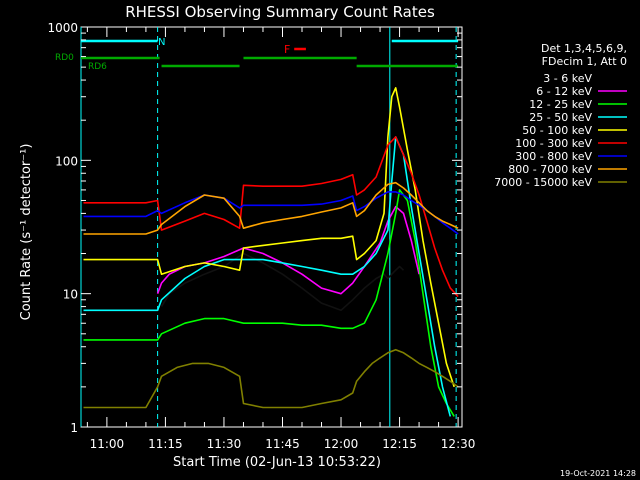 The width and height of the screenshot is (640, 480). I want to click on legend-header-line2: FDecim 1, Att 0, so click(584, 61).